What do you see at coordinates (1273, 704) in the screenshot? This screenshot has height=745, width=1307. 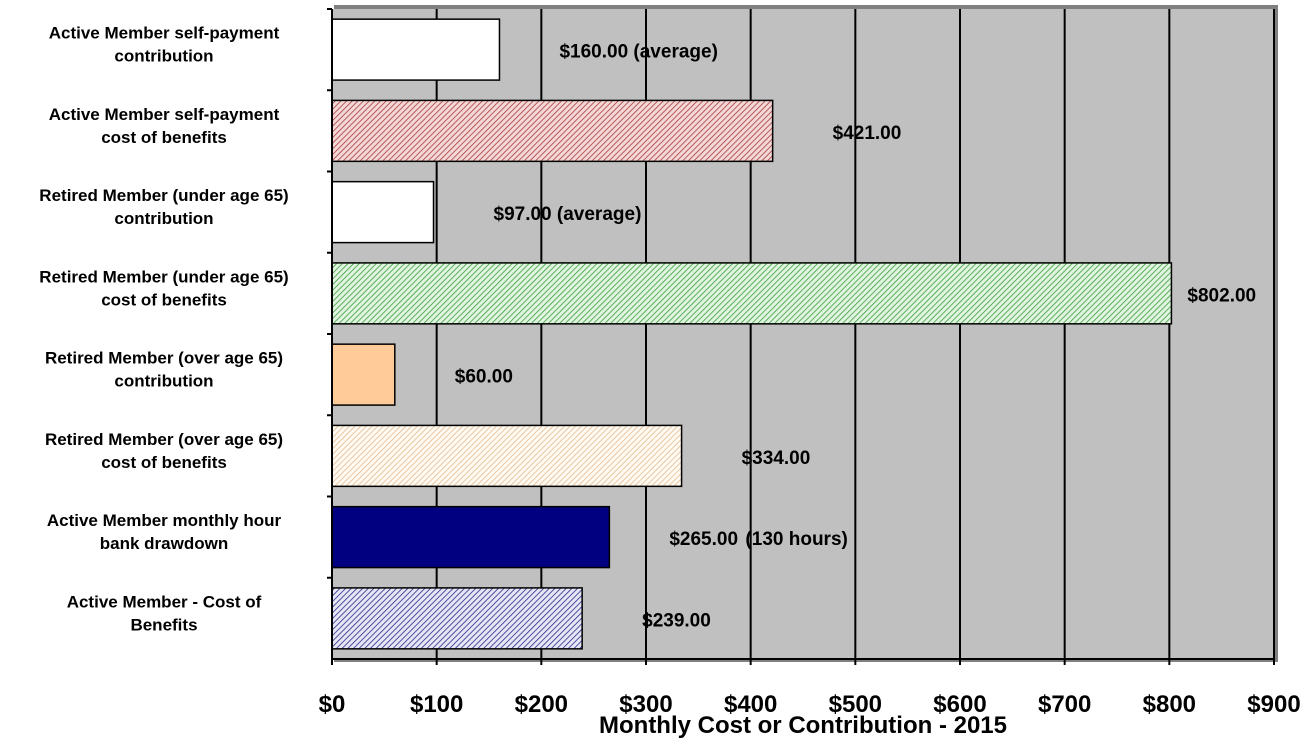 I see `x-tick-label: $900` at bounding box center [1273, 704].